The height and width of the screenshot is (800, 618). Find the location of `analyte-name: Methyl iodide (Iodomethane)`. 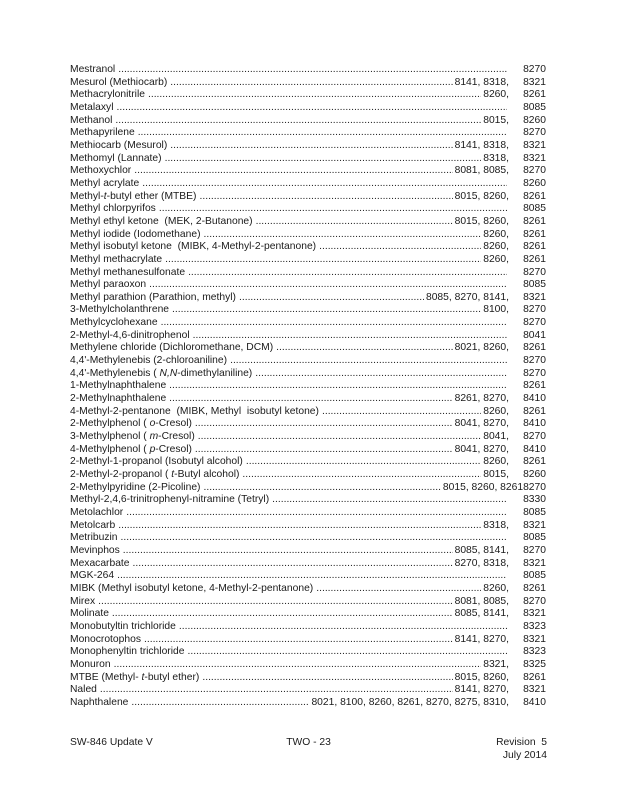

analyte-name: Methyl iodide (Iodomethane) is located at coordinates (135, 234).